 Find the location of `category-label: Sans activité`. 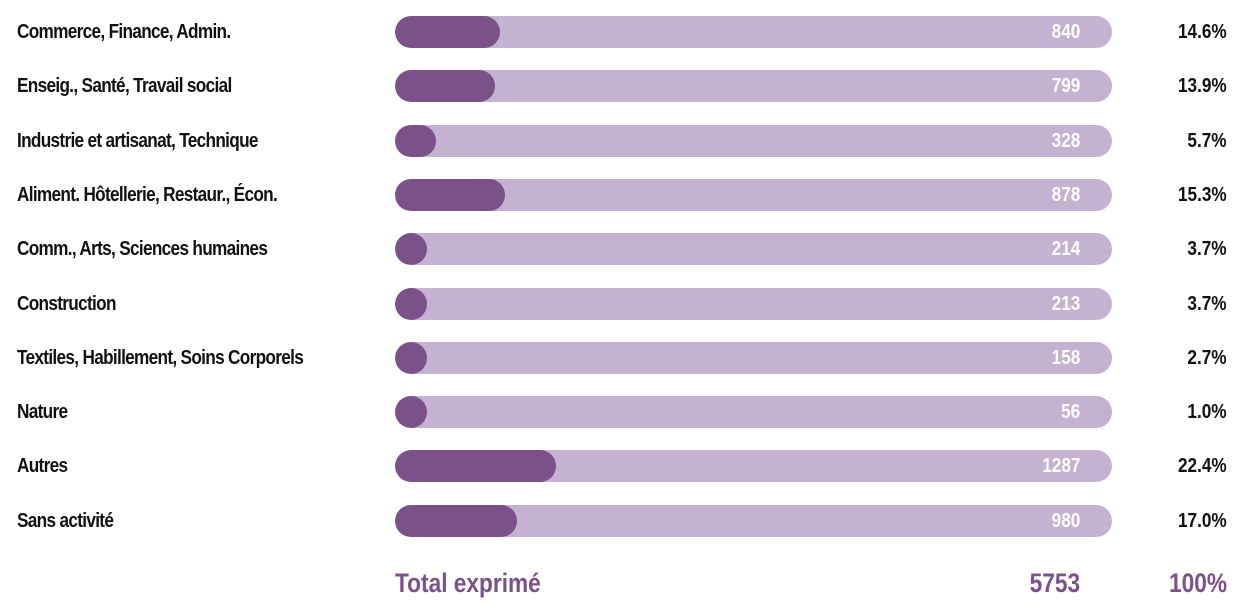

category-label: Sans activité is located at coordinates (65, 521).